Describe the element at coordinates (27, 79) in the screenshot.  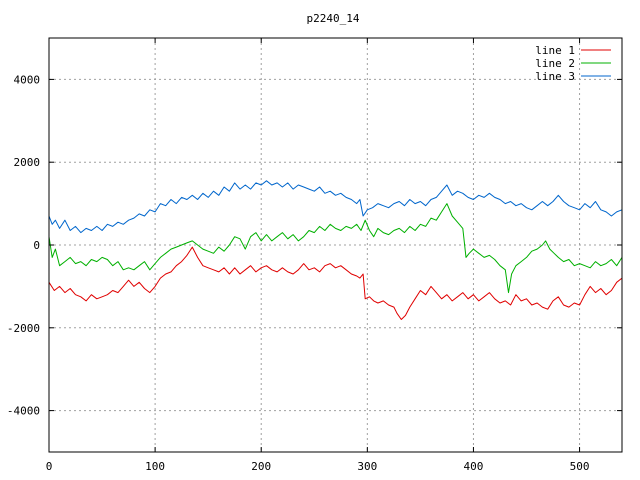
I see `y-tick-label: 4000` at that location.